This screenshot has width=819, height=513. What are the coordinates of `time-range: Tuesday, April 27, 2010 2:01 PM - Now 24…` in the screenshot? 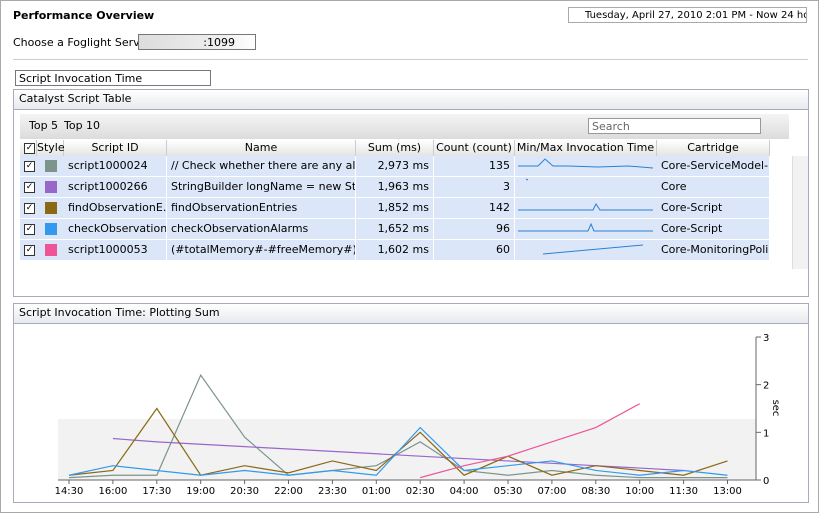 It's located at (687, 15).